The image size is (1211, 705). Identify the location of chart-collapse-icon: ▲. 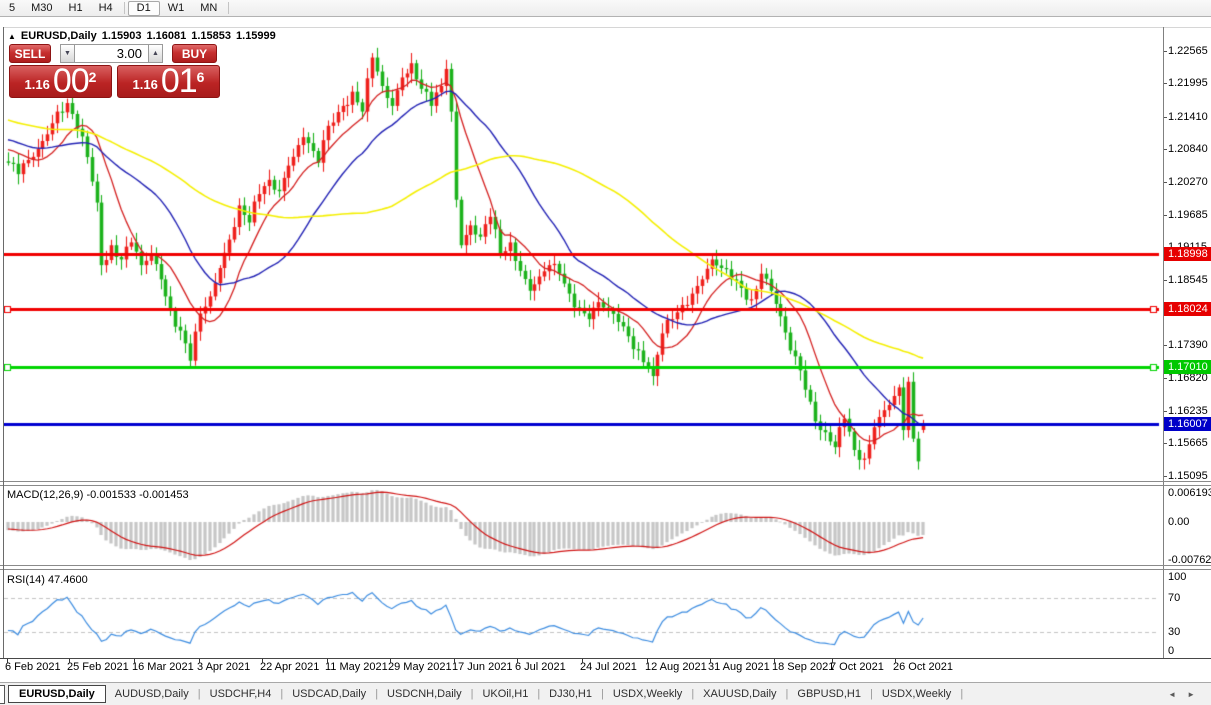
(12, 36).